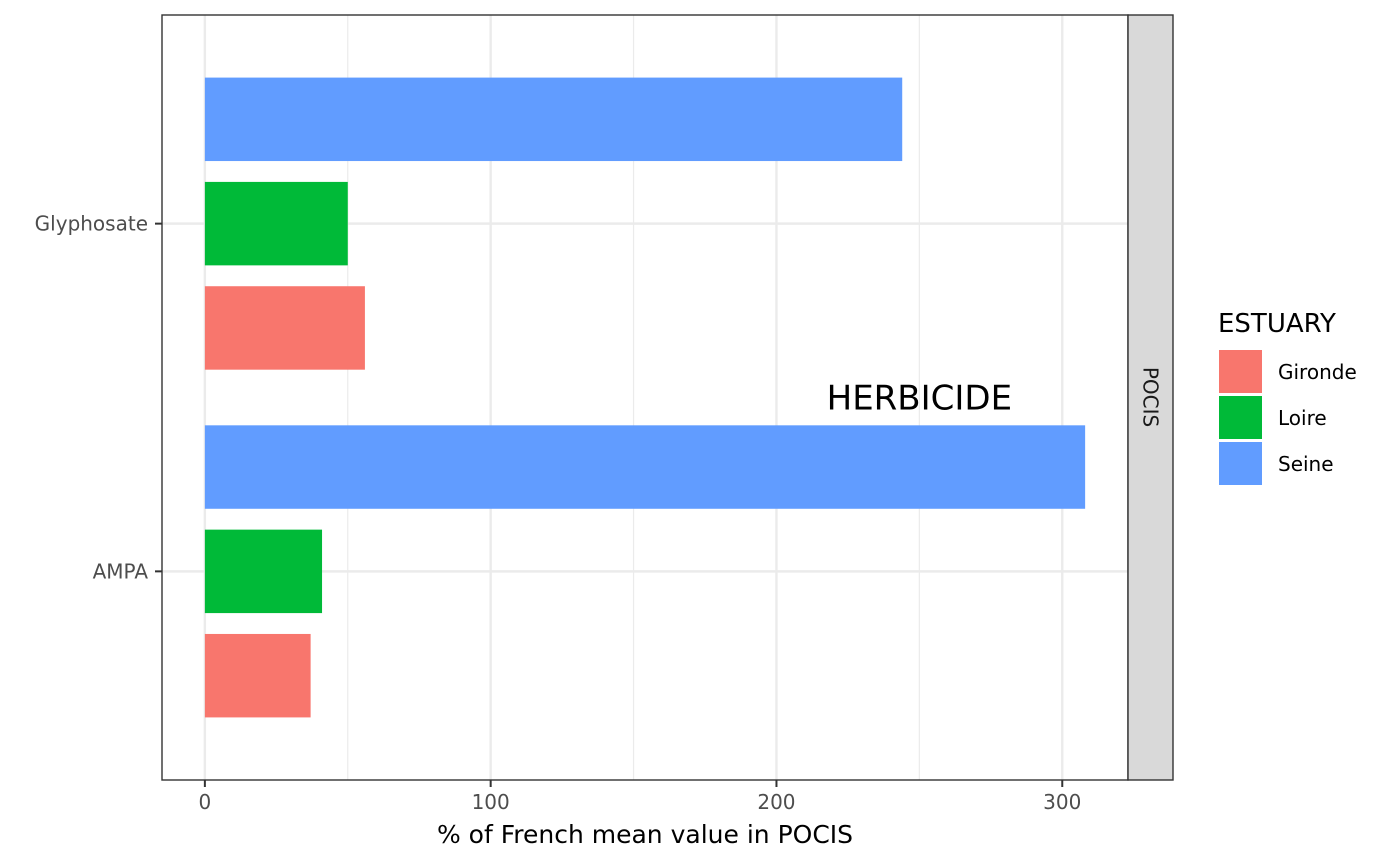 This screenshot has width=1400, height=865. What do you see at coordinates (205, 802) in the screenshot?
I see `x-tick-label: 0` at bounding box center [205, 802].